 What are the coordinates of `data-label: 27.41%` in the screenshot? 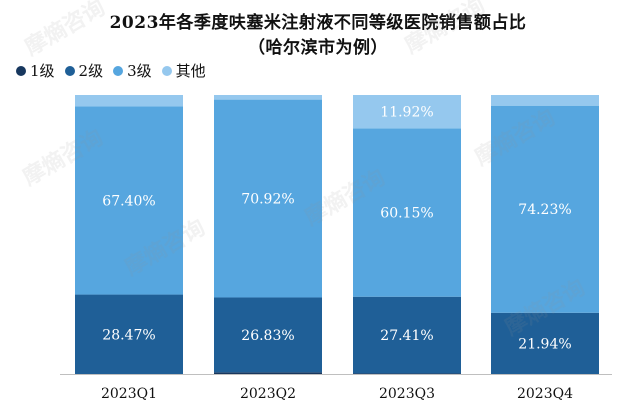 It's located at (406, 336).